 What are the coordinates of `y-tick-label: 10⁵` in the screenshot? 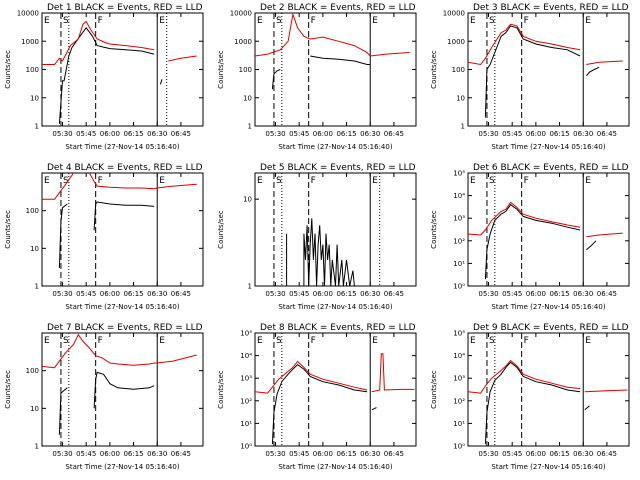 It's located at (459, 174).